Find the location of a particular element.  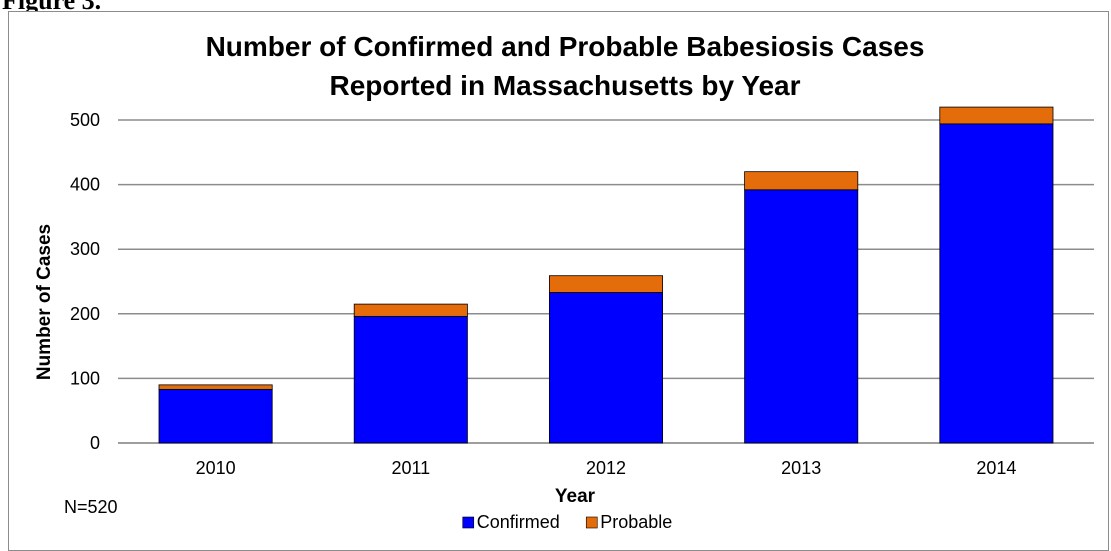

bar-probable-2013 is located at coordinates (801, 181).